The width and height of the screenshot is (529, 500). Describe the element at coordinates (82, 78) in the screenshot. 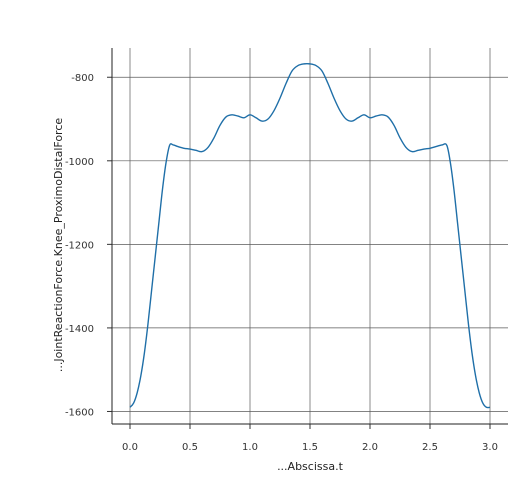

I see `y-tick-label: -800` at that location.